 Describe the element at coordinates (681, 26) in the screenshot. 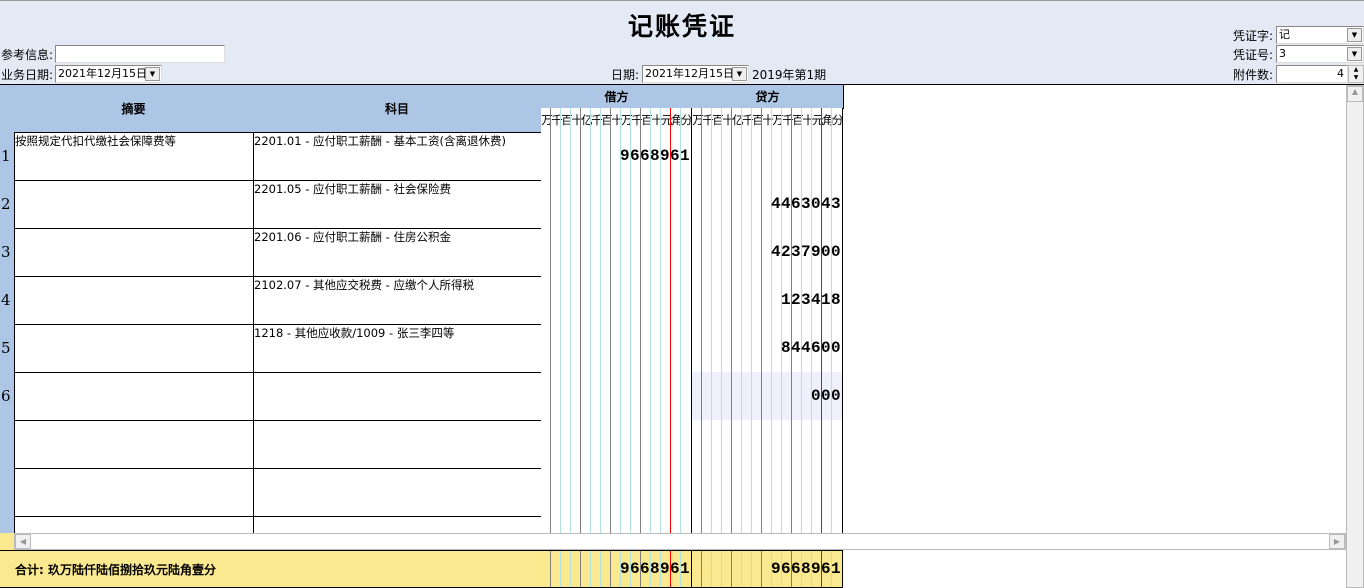

I see `page-title: 记账凭证` at that location.